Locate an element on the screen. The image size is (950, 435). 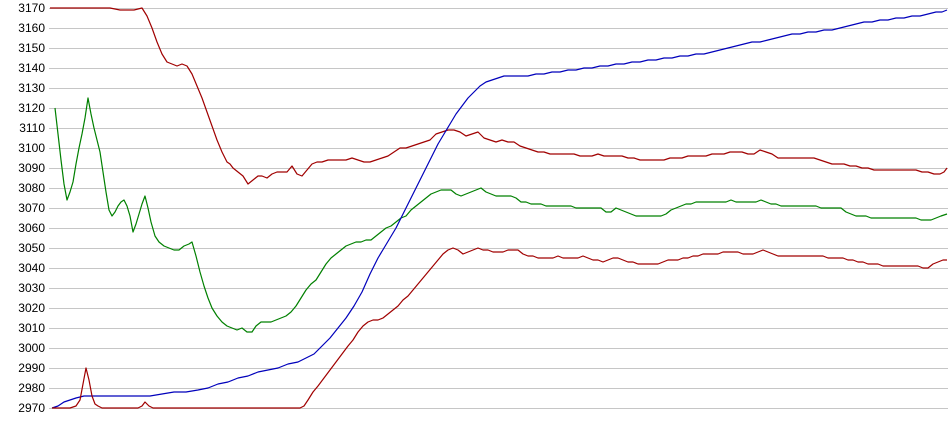
y-tick-label-3070: 3070 is located at coordinates (31, 208).